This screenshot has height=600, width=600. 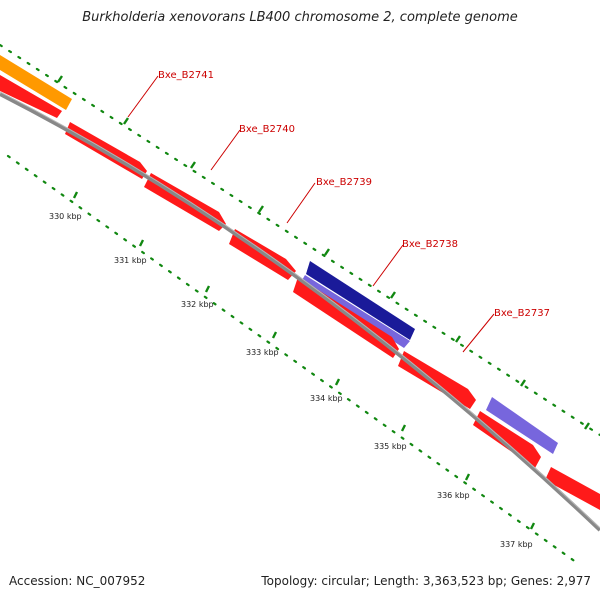 What do you see at coordinates (430, 244) in the screenshot?
I see `gene-label-bxe-b2738: Bxe_B2738` at bounding box center [430, 244].